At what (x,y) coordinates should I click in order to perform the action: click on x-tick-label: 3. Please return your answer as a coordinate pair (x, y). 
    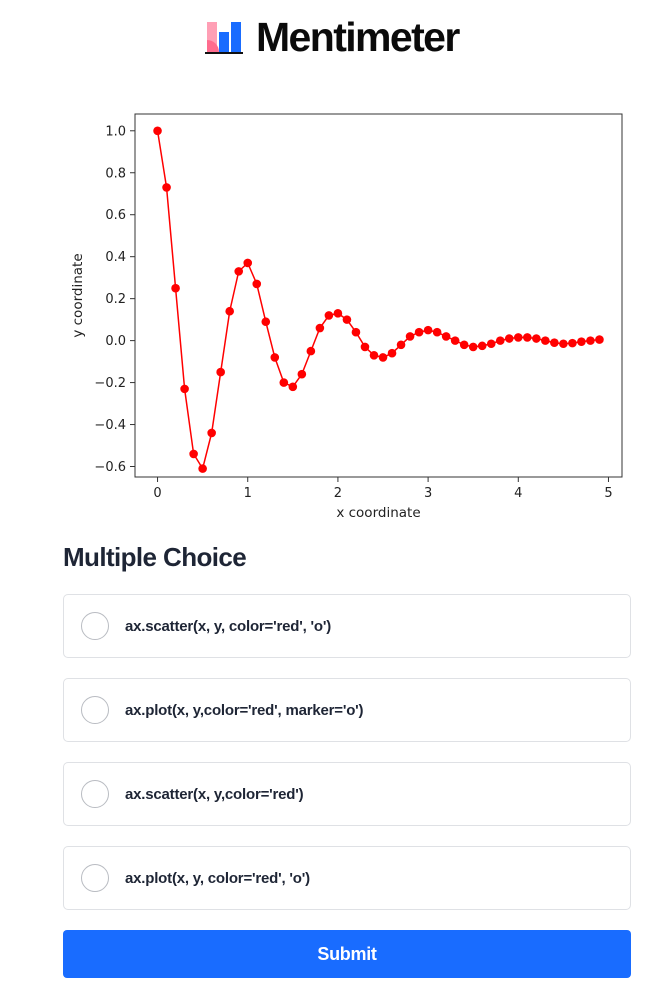
    Looking at the image, I should click on (428, 493).